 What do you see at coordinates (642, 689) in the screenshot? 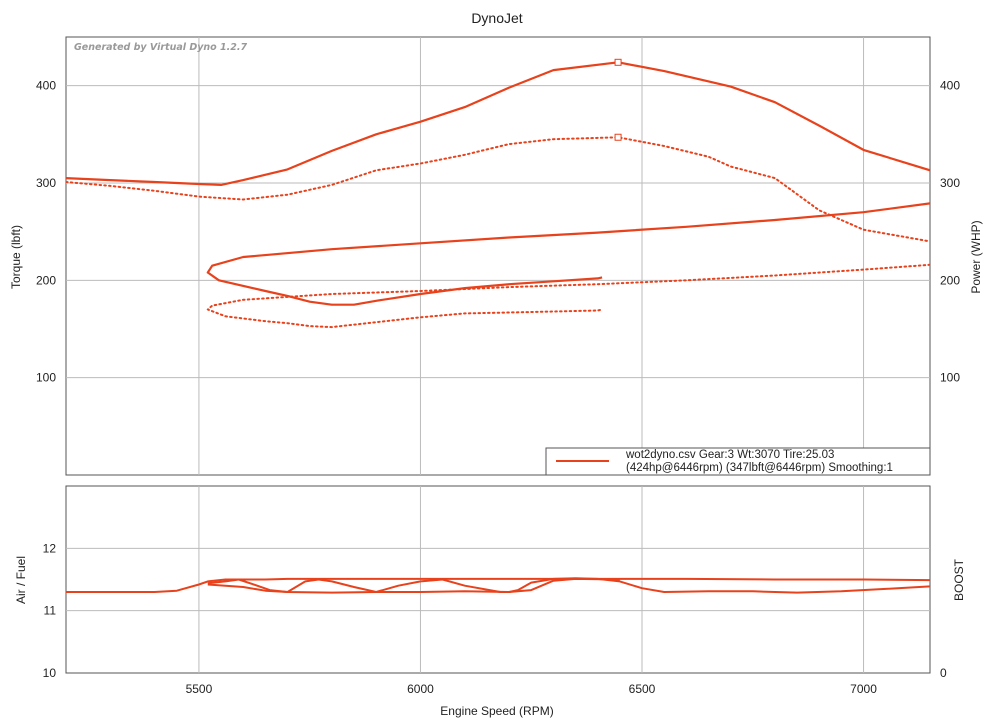
I see `x-tick-label: 6500` at bounding box center [642, 689].